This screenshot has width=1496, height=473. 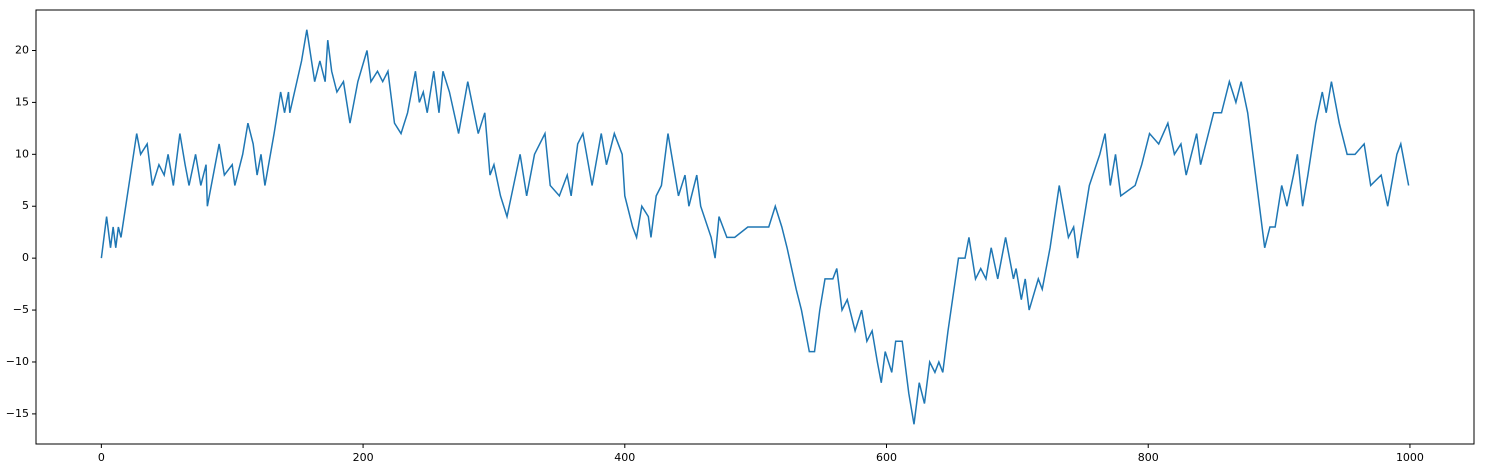 What do you see at coordinates (101, 457) in the screenshot?
I see `x-tick-label: 0` at bounding box center [101, 457].